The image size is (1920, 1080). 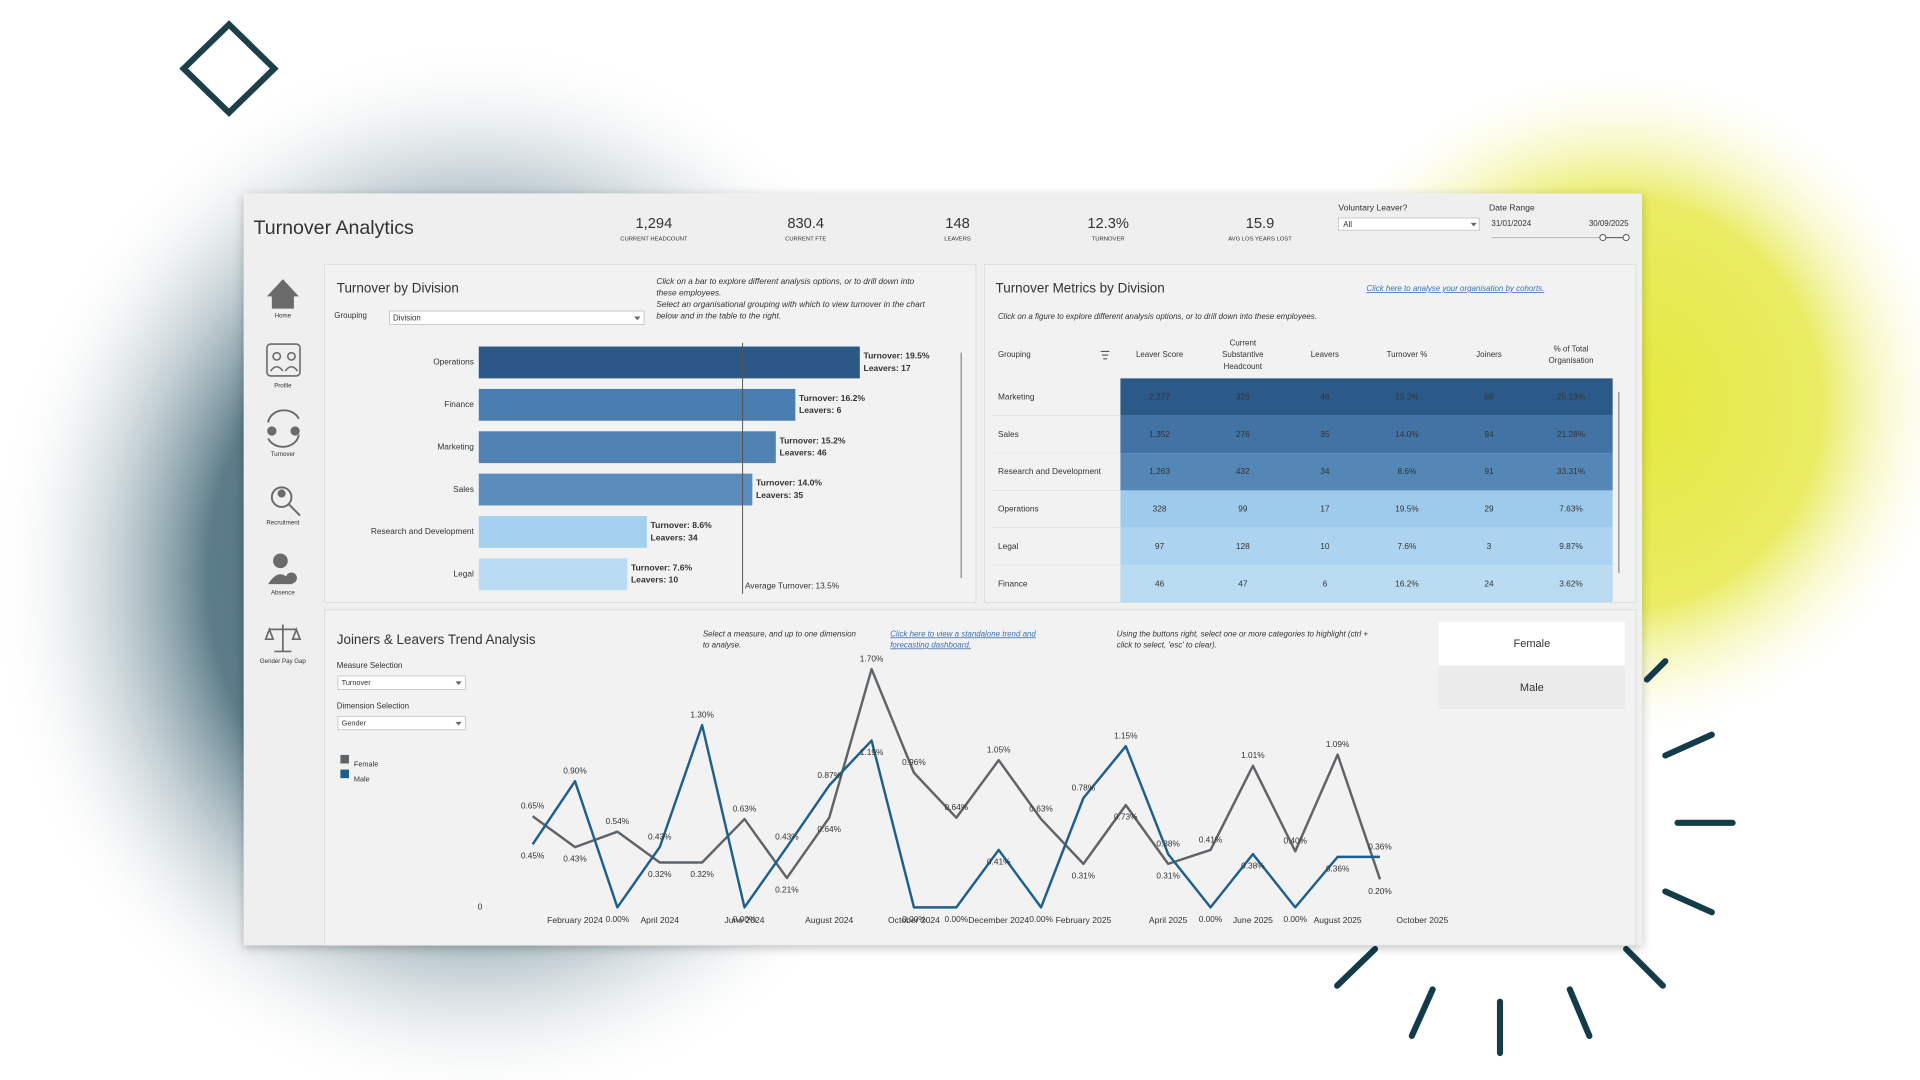 I want to click on column-header: Leavers, so click(x=1325, y=354).